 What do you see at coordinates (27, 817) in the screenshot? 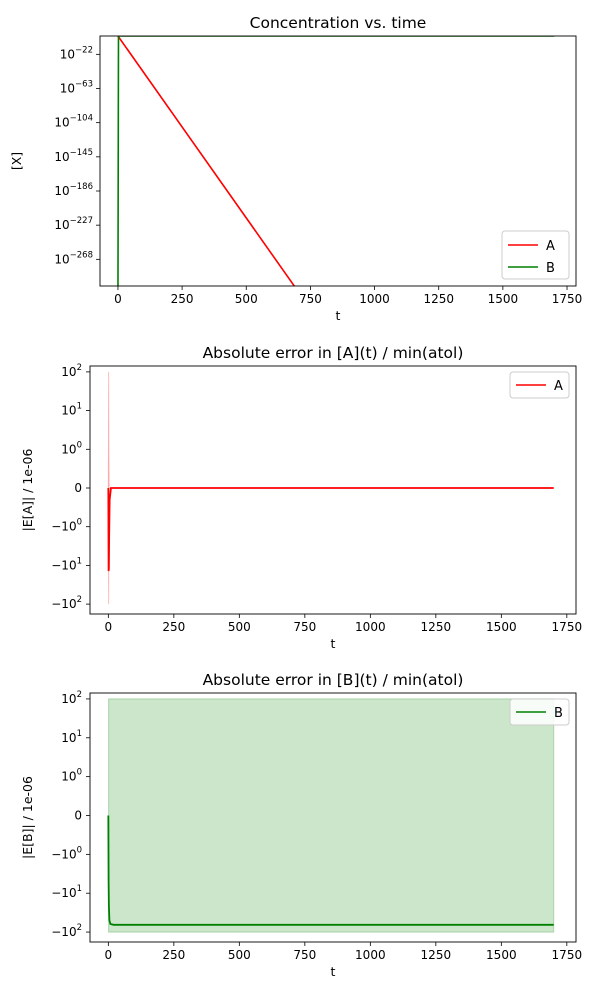
I see `y-axis-label: |E[B]| / 1e-06` at bounding box center [27, 817].